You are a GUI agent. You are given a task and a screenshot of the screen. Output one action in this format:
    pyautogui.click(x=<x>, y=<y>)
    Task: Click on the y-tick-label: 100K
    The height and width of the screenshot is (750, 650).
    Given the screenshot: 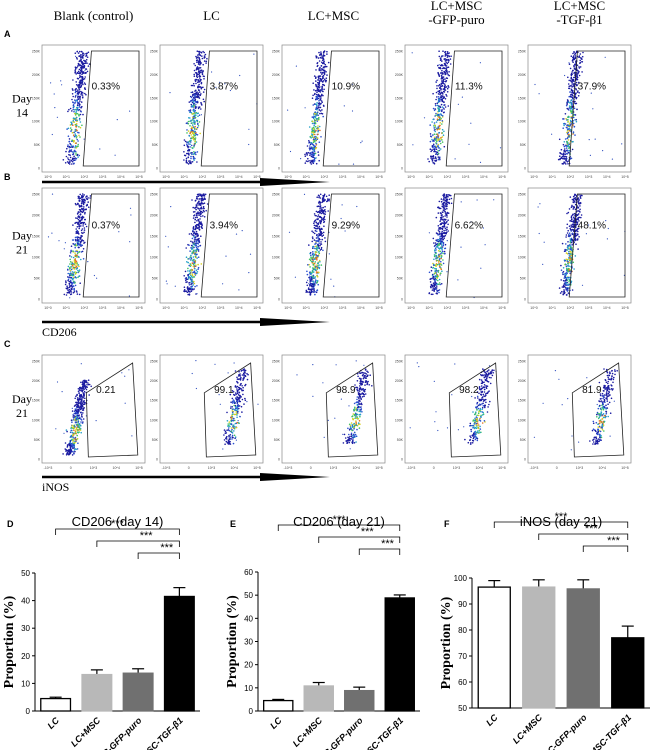 What is the action you would take?
    pyautogui.click(x=154, y=122)
    